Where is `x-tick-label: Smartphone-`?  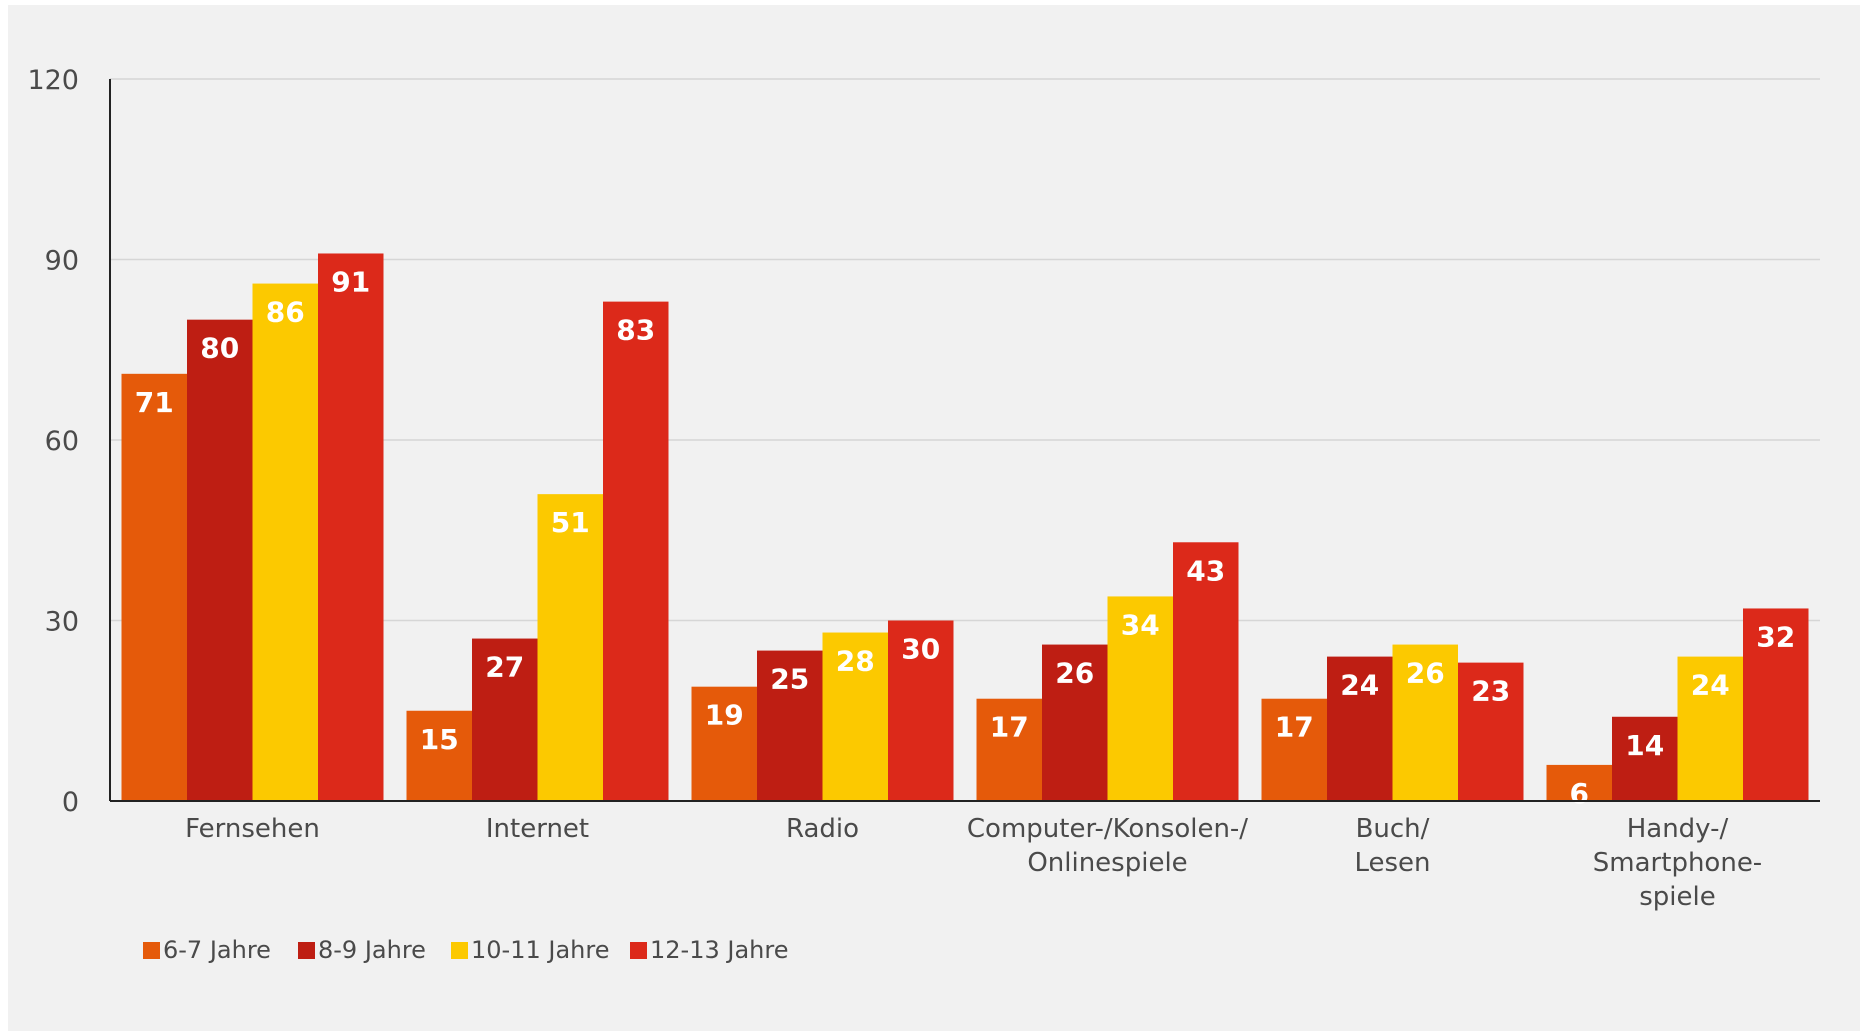
x-tick-label: Smartphone- is located at coordinates (1677, 863).